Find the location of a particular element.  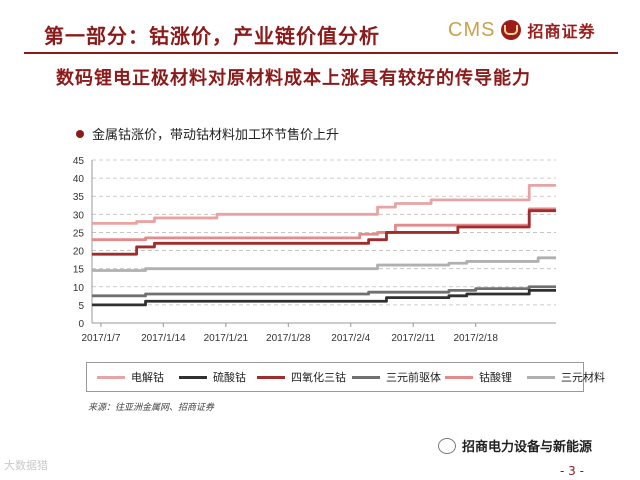

legend-item: 电解钴 is located at coordinates (130, 377).